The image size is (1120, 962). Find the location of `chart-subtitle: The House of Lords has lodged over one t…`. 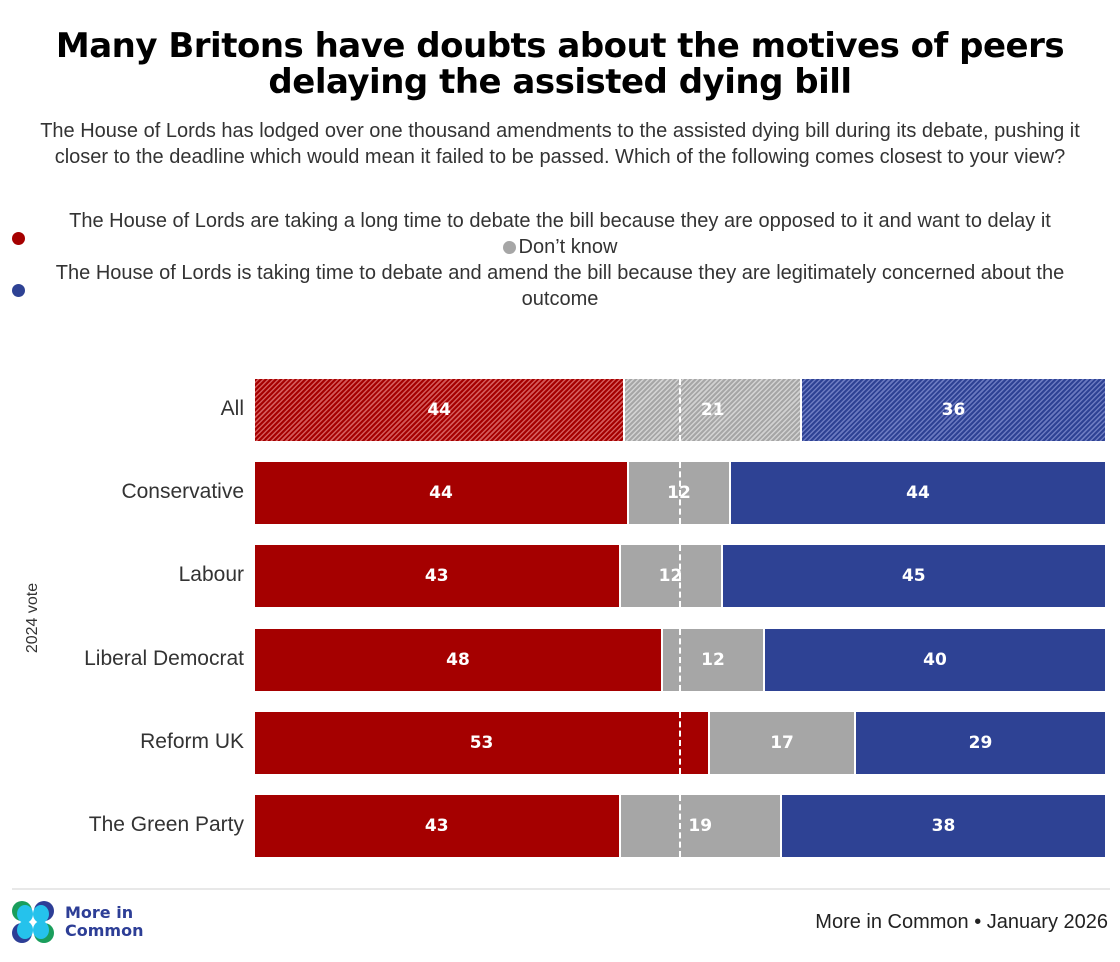

chart-subtitle: The House of Lords has lodged over one t… is located at coordinates (560, 144).